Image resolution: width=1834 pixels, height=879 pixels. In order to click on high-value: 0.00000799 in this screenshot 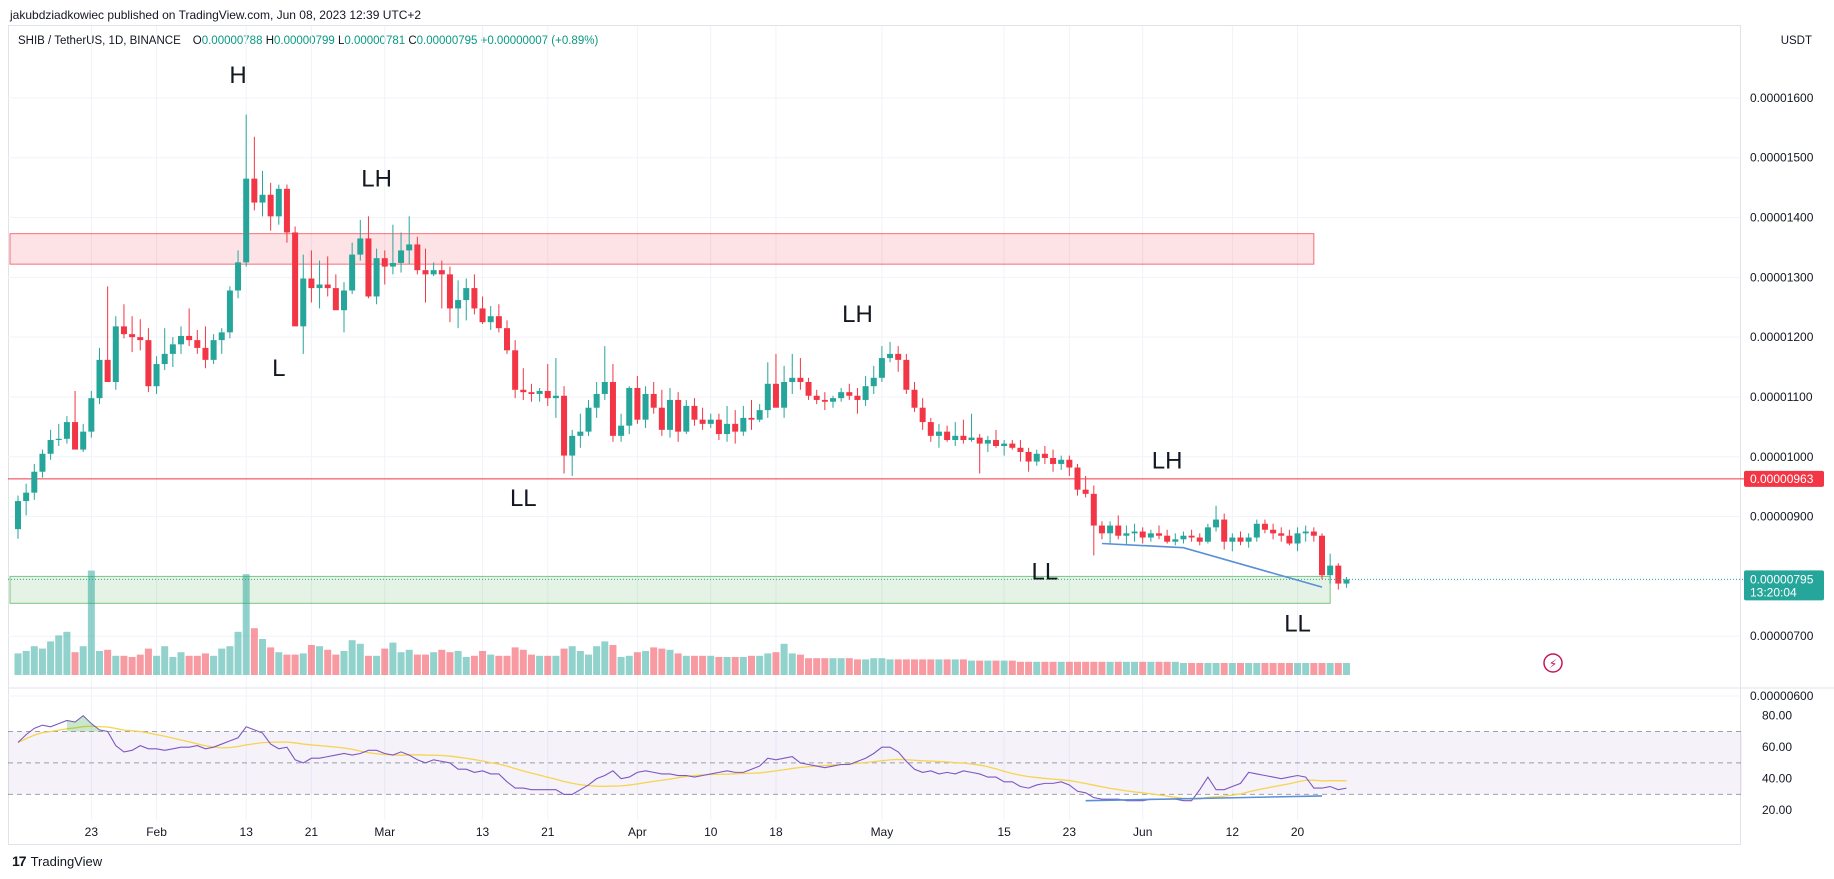, I will do `click(304, 41)`.